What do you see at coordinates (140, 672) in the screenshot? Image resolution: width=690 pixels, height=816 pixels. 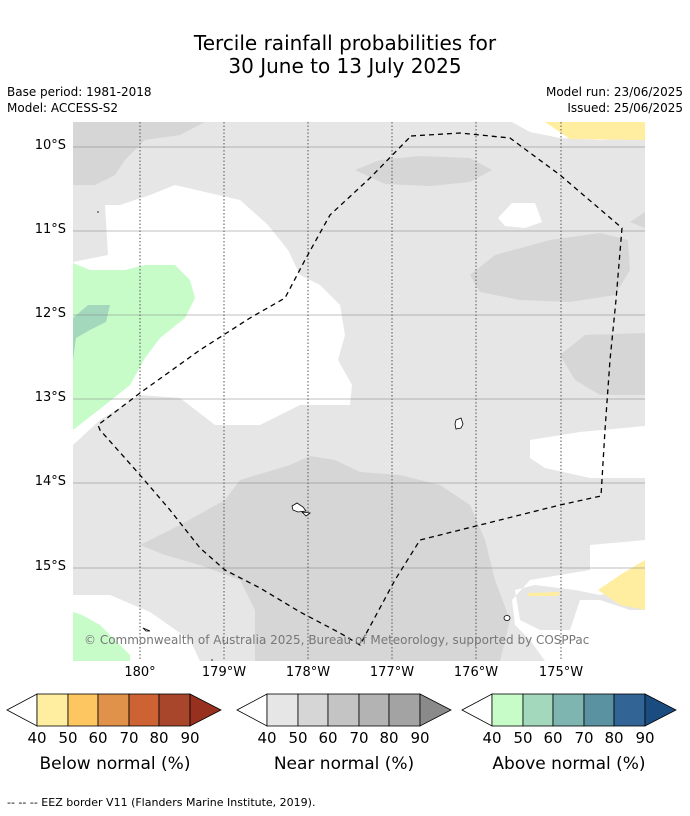 I see `lon-label: 180°` at bounding box center [140, 672].